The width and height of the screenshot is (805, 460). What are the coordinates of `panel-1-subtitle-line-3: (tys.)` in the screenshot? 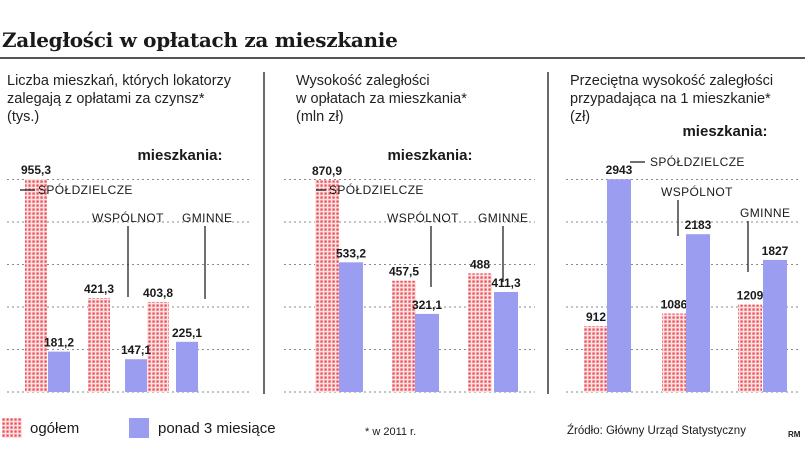 It's located at (23, 117).